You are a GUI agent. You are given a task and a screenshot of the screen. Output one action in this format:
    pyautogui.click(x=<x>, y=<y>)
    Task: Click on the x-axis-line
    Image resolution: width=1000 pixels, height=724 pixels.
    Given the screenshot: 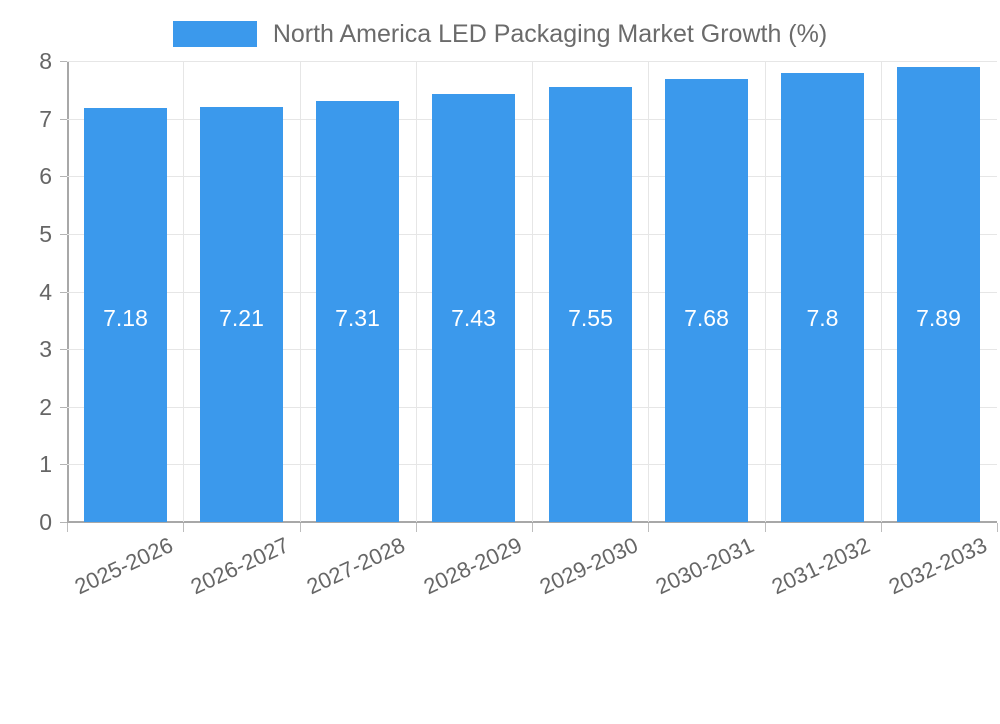 What is the action you would take?
    pyautogui.click(x=532, y=522)
    